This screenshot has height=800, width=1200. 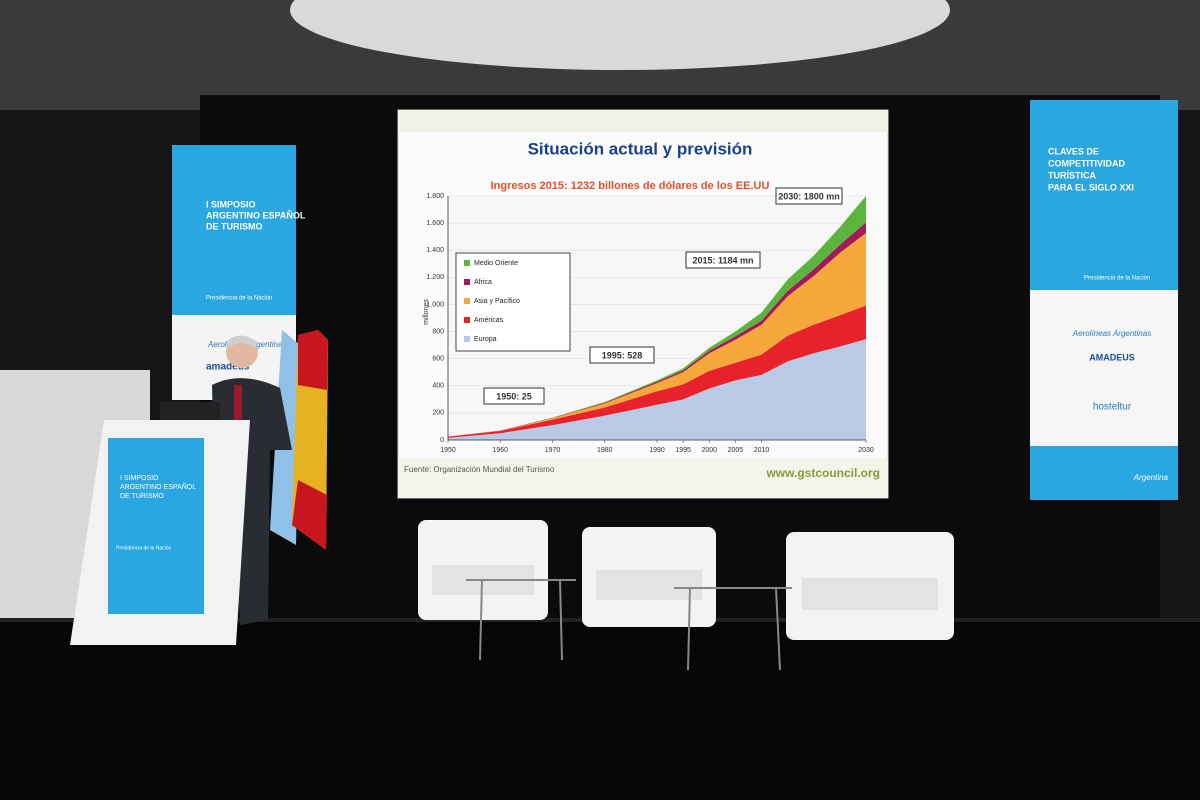 What do you see at coordinates (438, 331) in the screenshot?
I see `y-tick-label: 800` at bounding box center [438, 331].